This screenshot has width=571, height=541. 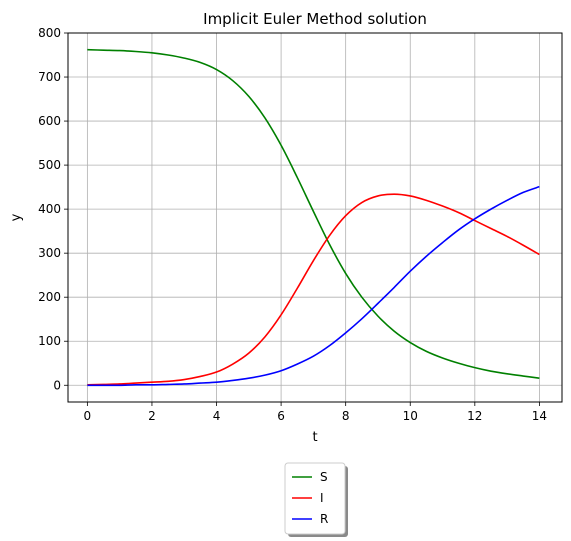 What do you see at coordinates (346, 416) in the screenshot?
I see `x-tick-label: 8` at bounding box center [346, 416].